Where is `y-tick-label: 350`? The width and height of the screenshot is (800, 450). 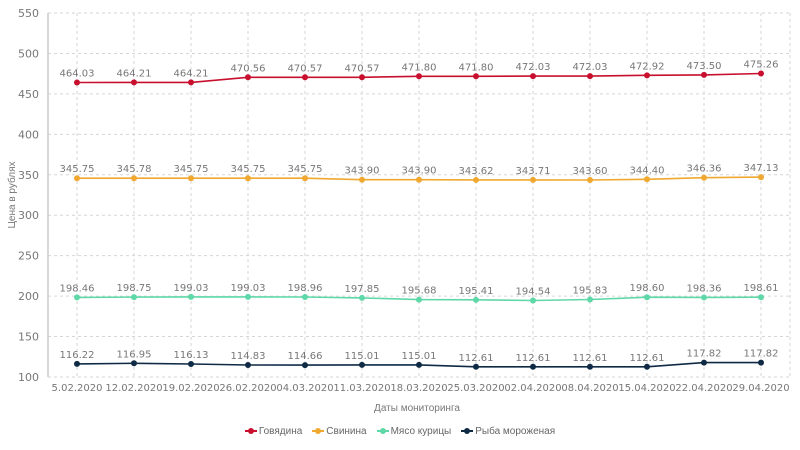
y-tick-label: 350 is located at coordinates (28, 175).